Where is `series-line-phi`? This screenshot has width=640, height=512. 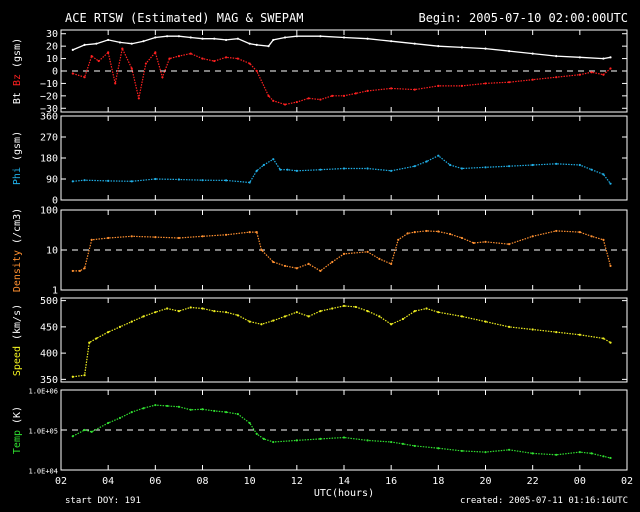
series-line-phi is located at coordinates (341, 169).